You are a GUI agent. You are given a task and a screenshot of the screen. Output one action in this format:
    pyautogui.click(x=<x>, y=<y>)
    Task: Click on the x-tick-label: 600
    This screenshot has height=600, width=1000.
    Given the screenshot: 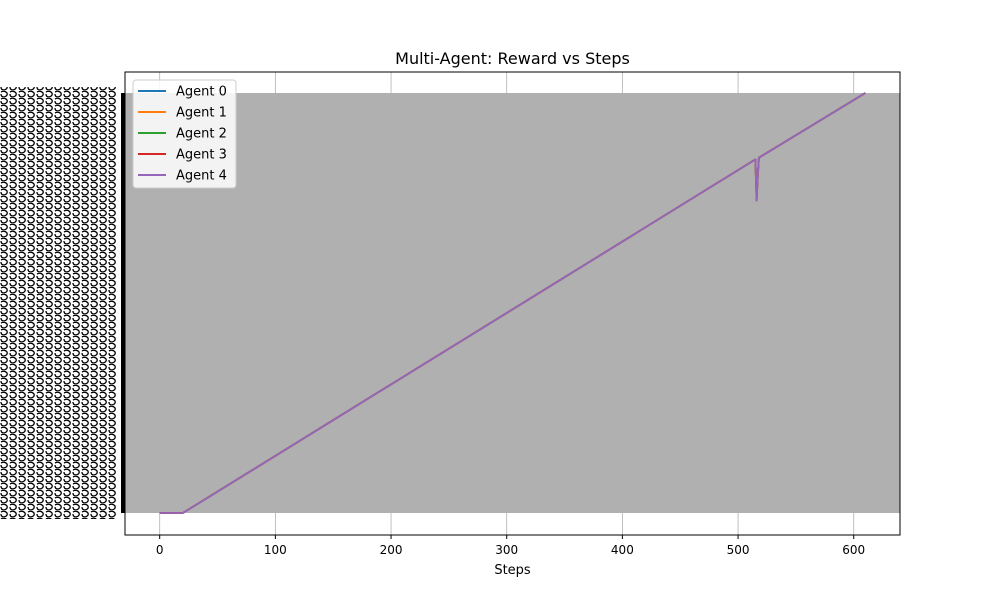 What is the action you would take?
    pyautogui.click(x=853, y=550)
    